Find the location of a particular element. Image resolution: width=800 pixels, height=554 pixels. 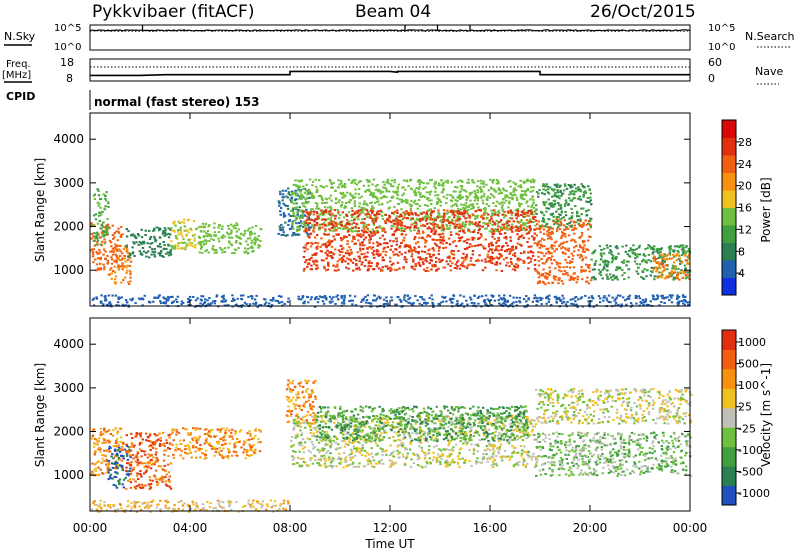

freq-tick-bottom: 8 is located at coordinates (69, 78).